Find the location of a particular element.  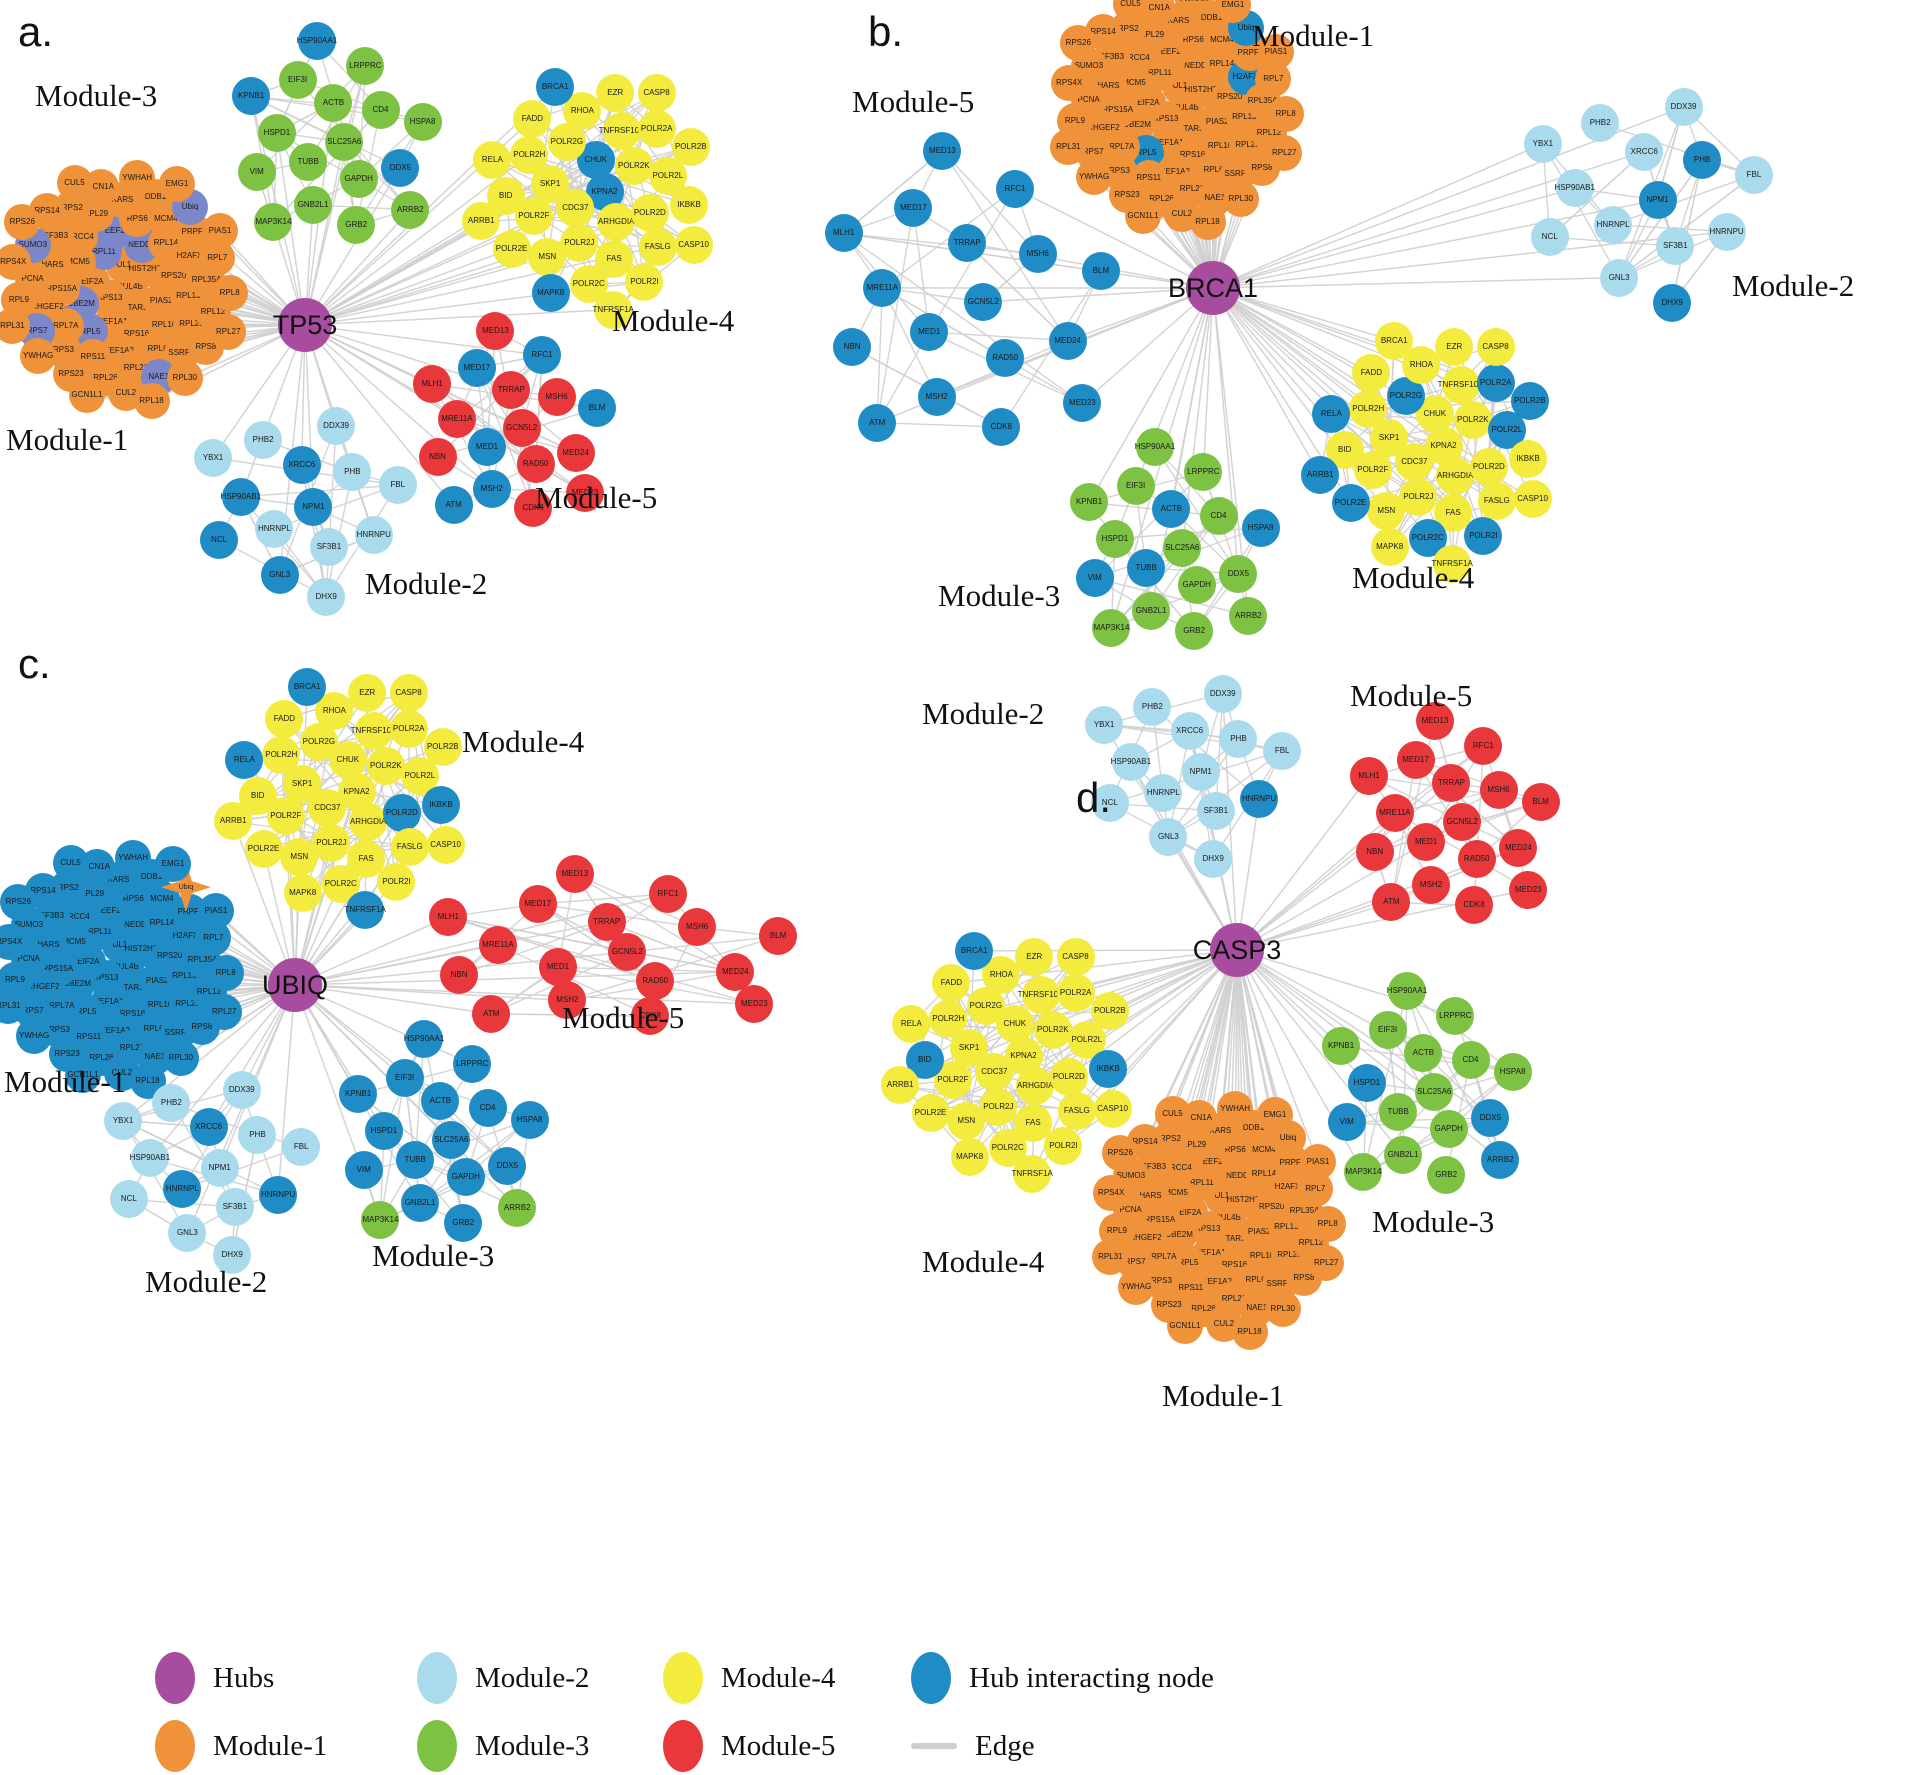

network-node: EIF3I is located at coordinates (404, 1077).